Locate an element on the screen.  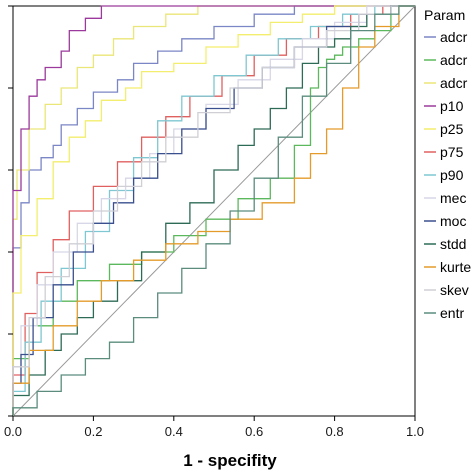
legend-label: skev is located at coordinates (454, 290).